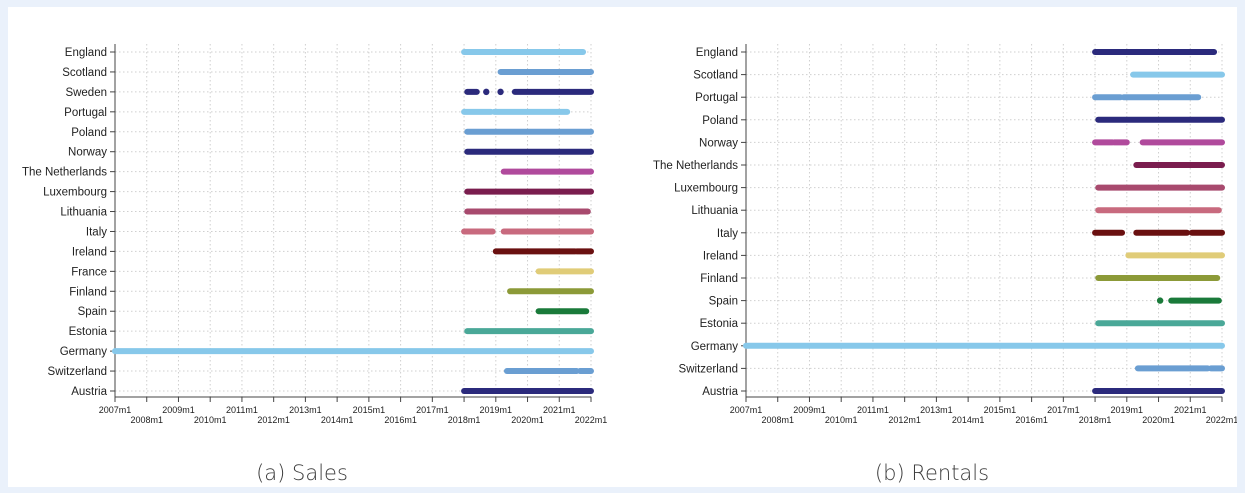  Describe the element at coordinates (948, 98) in the screenshot. I see `rentals-row-portugal: Portugal` at that location.